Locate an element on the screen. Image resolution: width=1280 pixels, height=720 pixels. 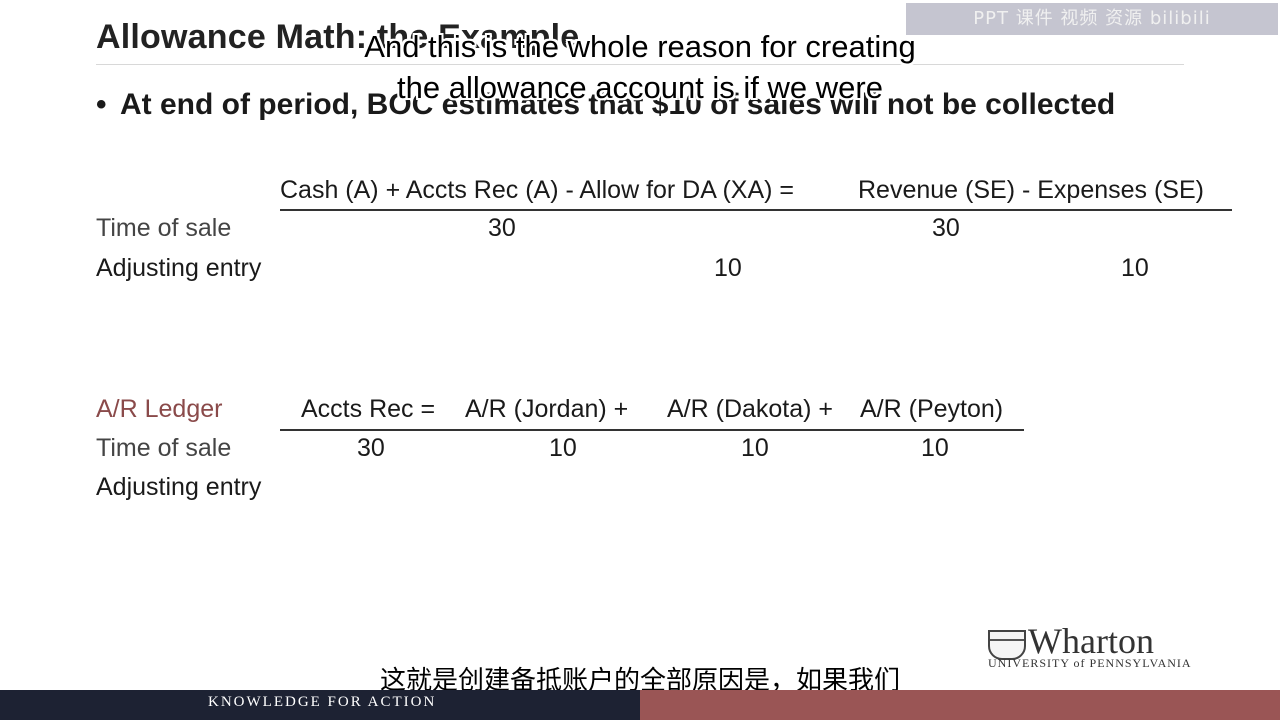
equation-cell-expenses: 10 is located at coordinates (1135, 268).